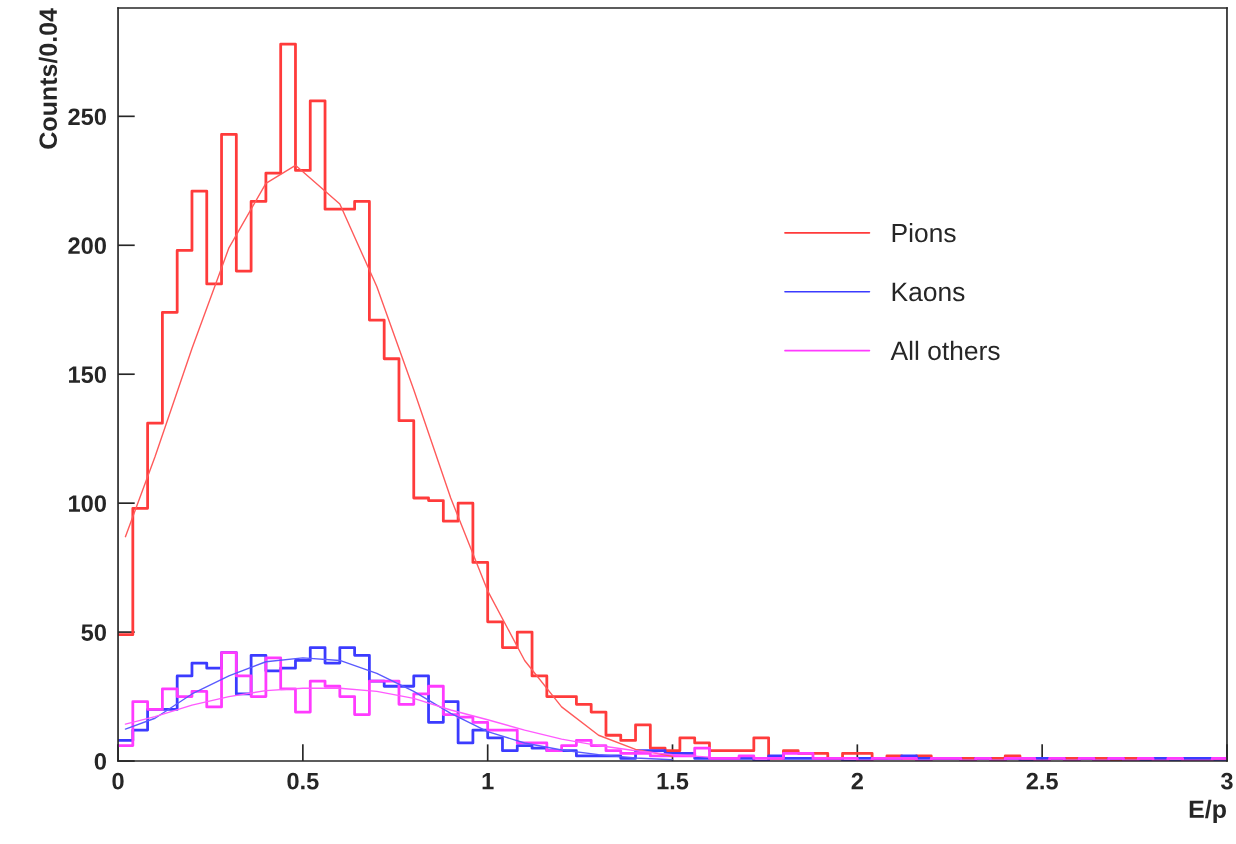 This screenshot has height=844, width=1236. What do you see at coordinates (945, 350) in the screenshot?
I see `legend-label: All others` at bounding box center [945, 350].